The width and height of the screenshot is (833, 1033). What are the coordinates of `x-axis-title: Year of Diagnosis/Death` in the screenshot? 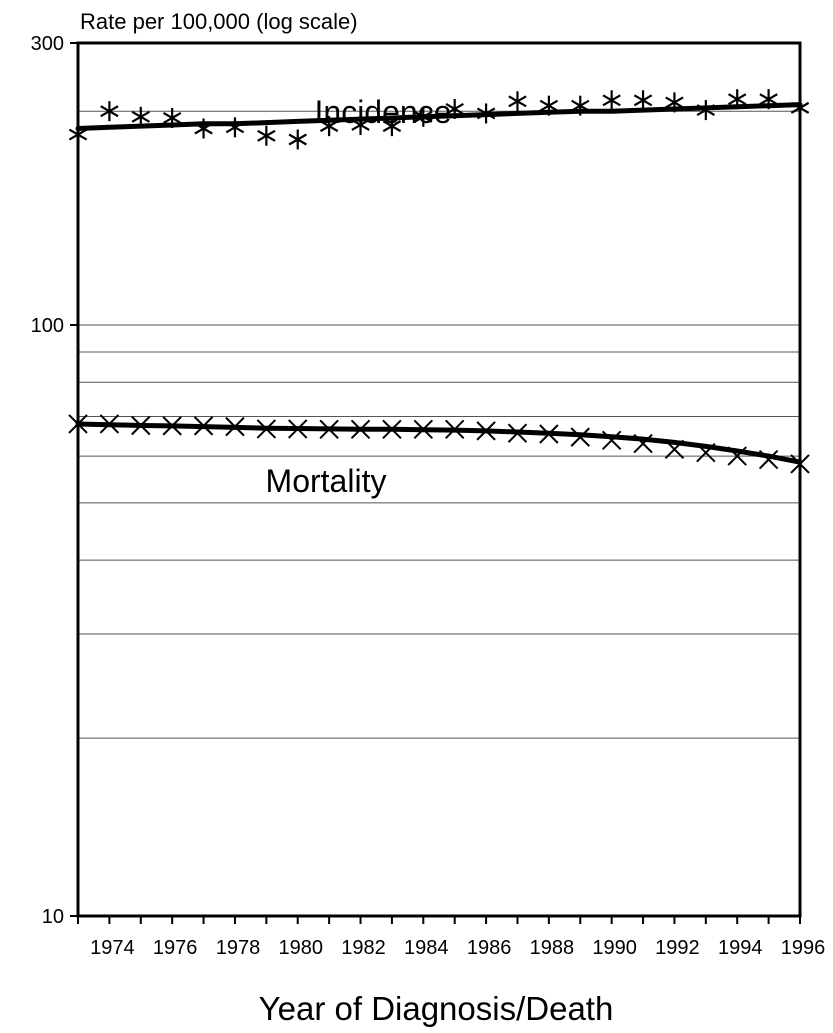 It's located at (436, 1008).